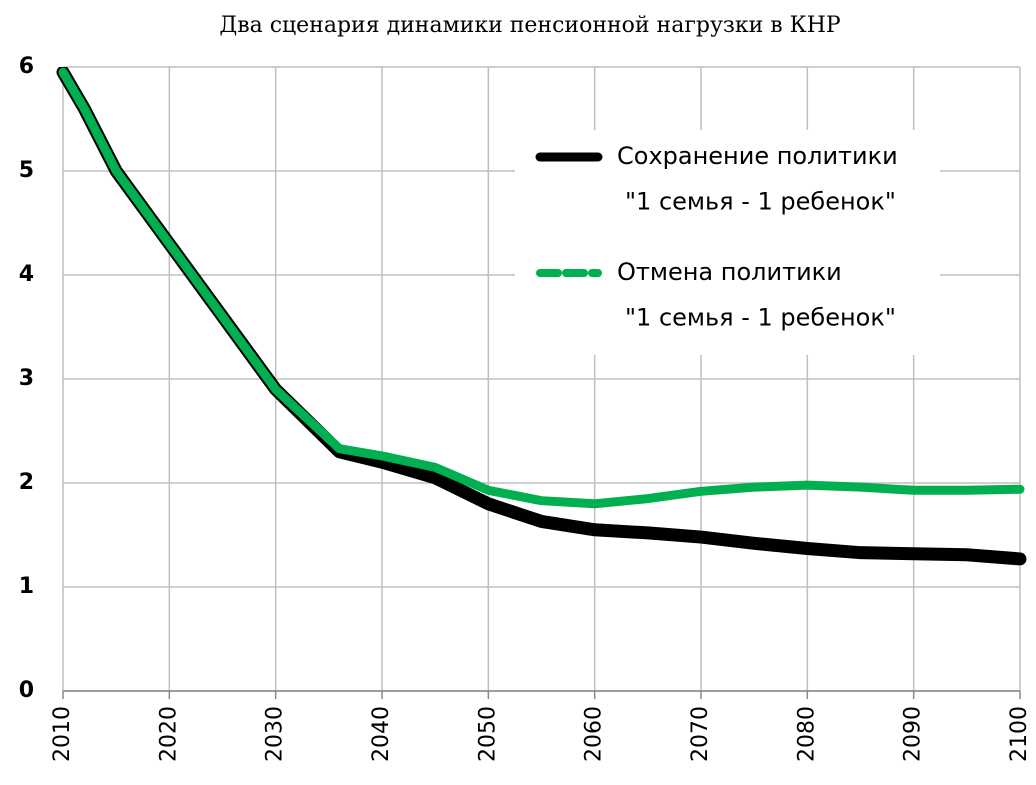 This screenshot has width=1036, height=785. What do you see at coordinates (26, 482) in the screenshot?
I see `y-tick-label: 2` at bounding box center [26, 482].